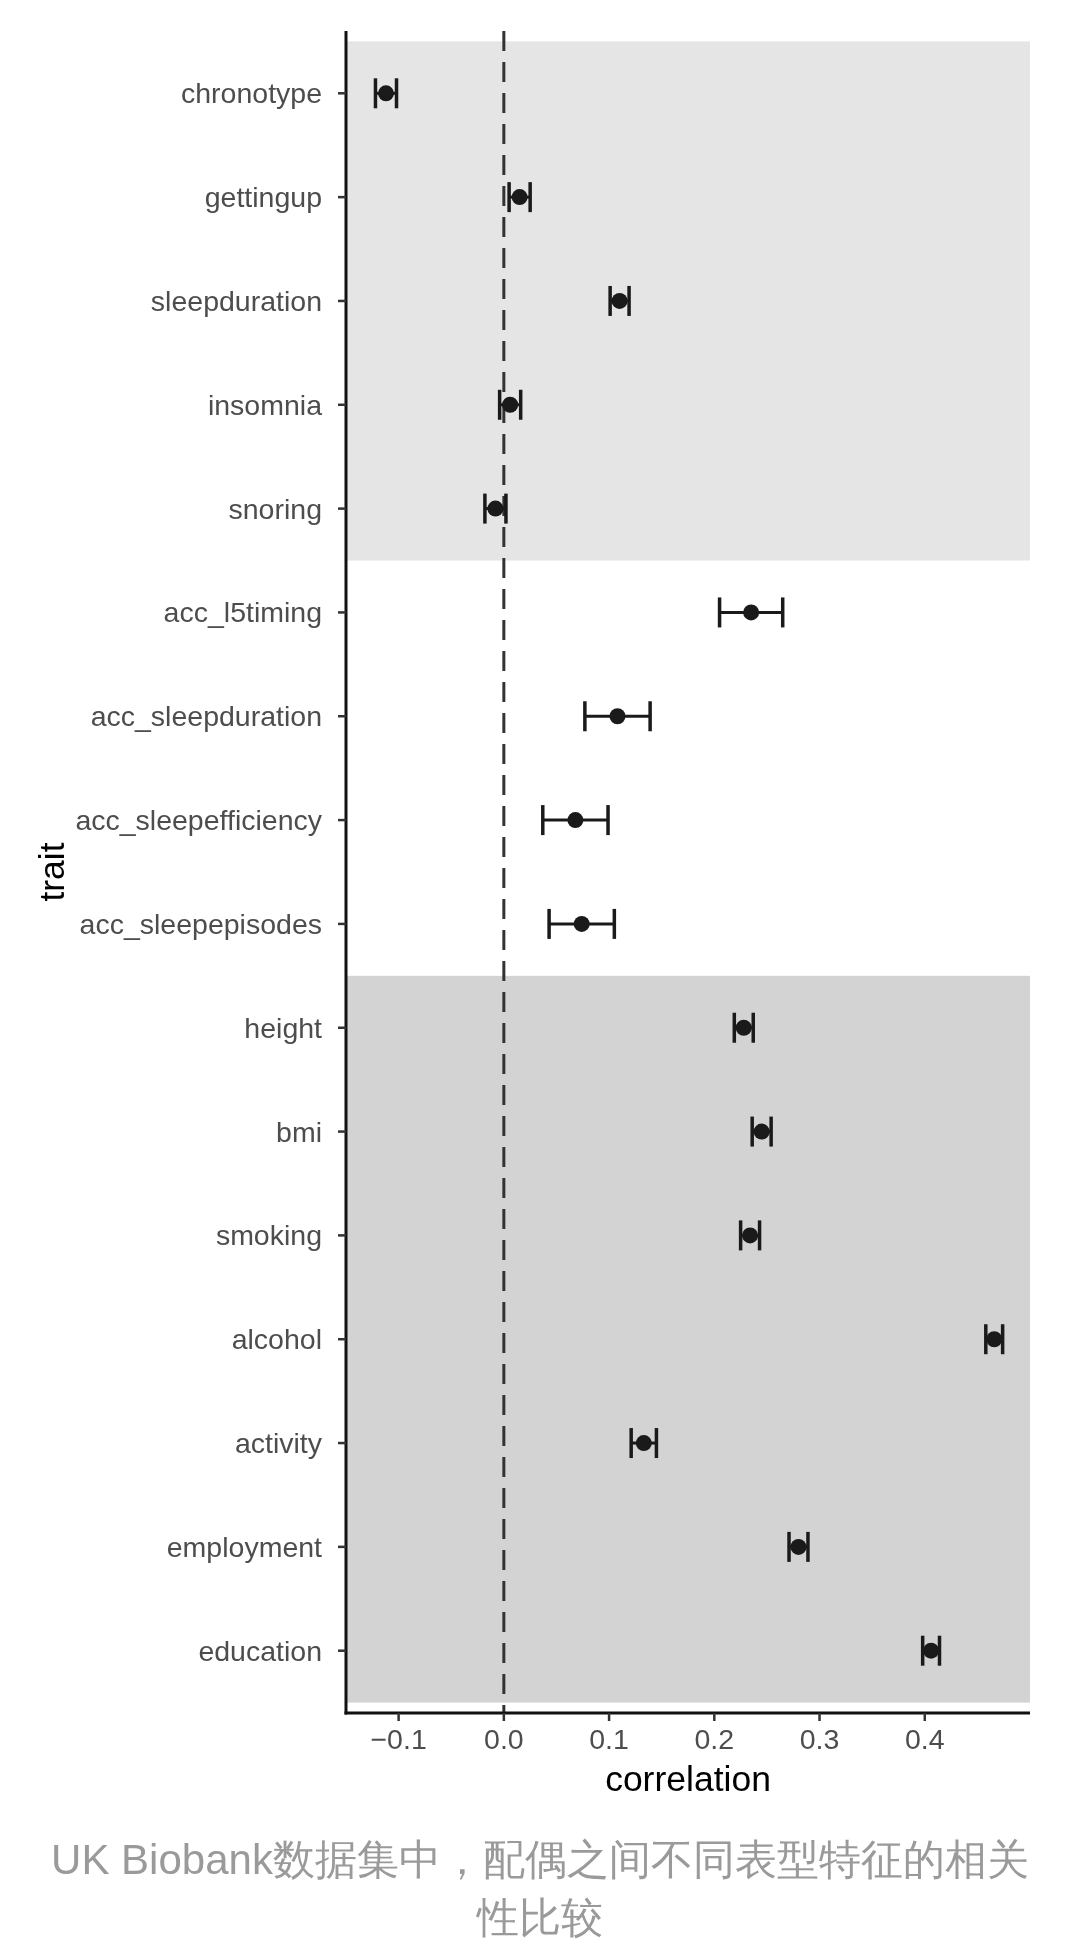 This screenshot has width=1080, height=1952. Describe the element at coordinates (398, 1739) in the screenshot. I see `x-tick-label: −0.1` at that location.